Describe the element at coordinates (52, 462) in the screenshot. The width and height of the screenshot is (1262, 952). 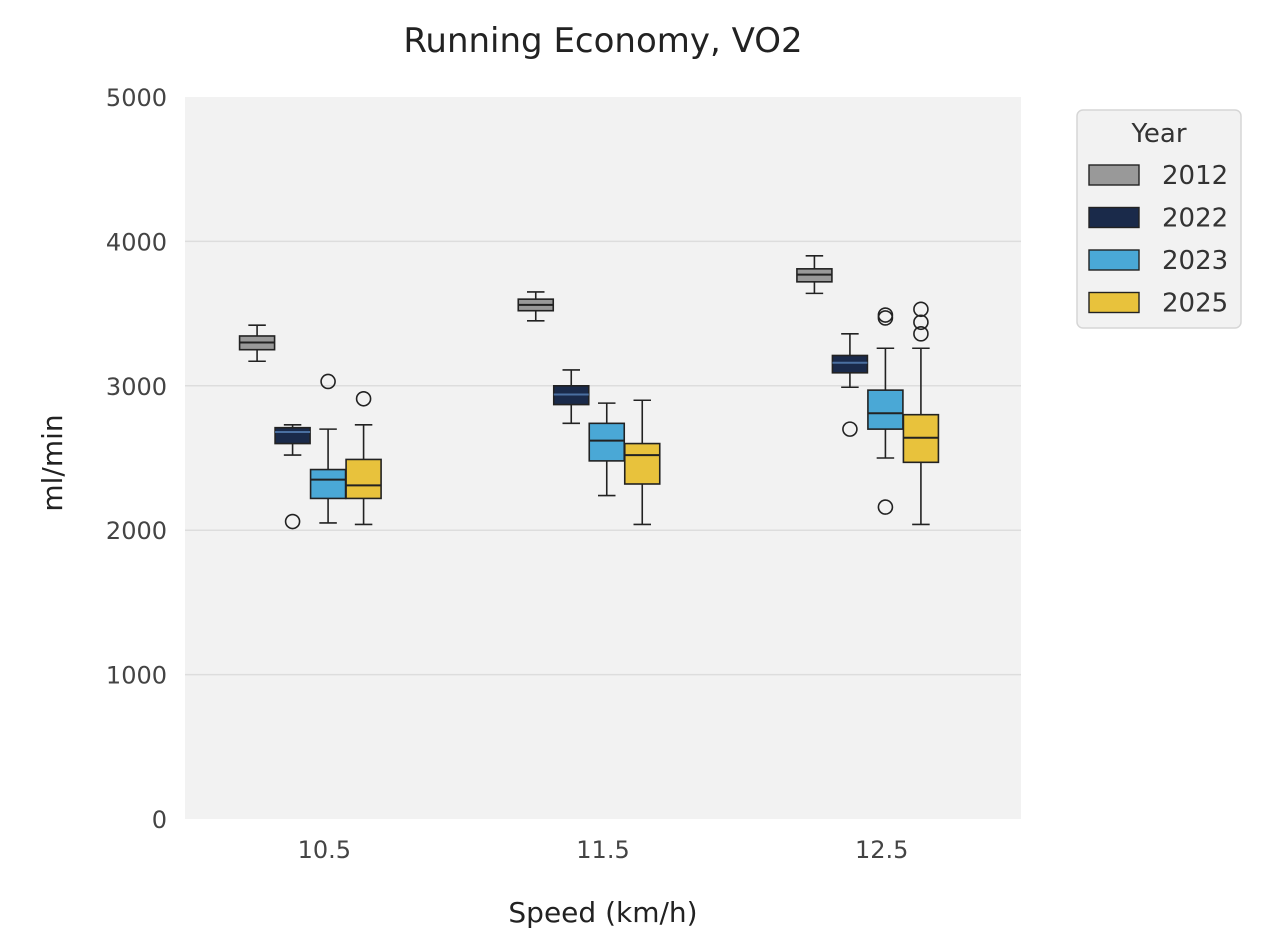
I see `y-axis-label: ml/min` at that location.